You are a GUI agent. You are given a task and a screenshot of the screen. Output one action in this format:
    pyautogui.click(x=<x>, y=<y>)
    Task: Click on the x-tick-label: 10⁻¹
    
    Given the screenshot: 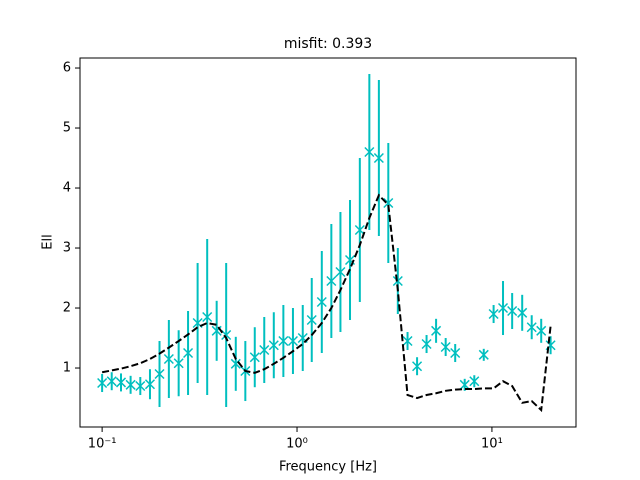 What is the action you would take?
    pyautogui.click(x=102, y=444)
    